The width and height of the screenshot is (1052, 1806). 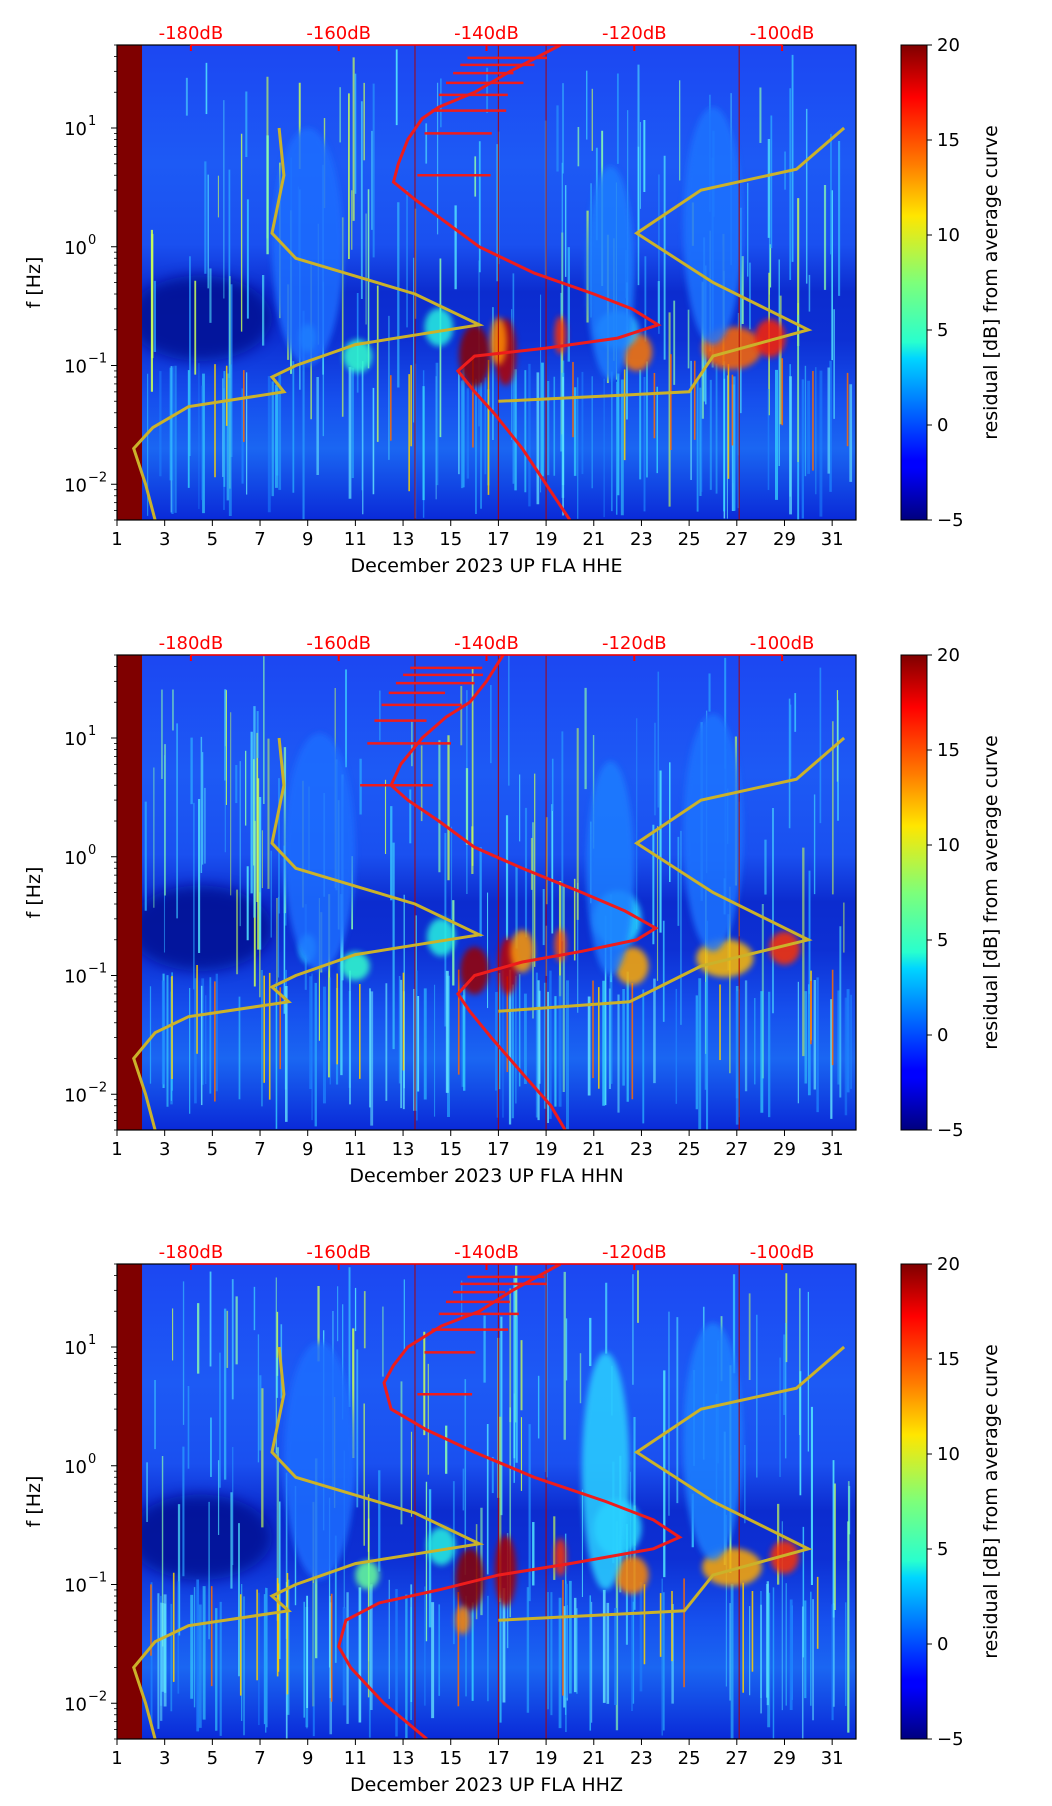 What do you see at coordinates (130, 282) in the screenshot?
I see `missing-data-band` at bounding box center [130, 282].